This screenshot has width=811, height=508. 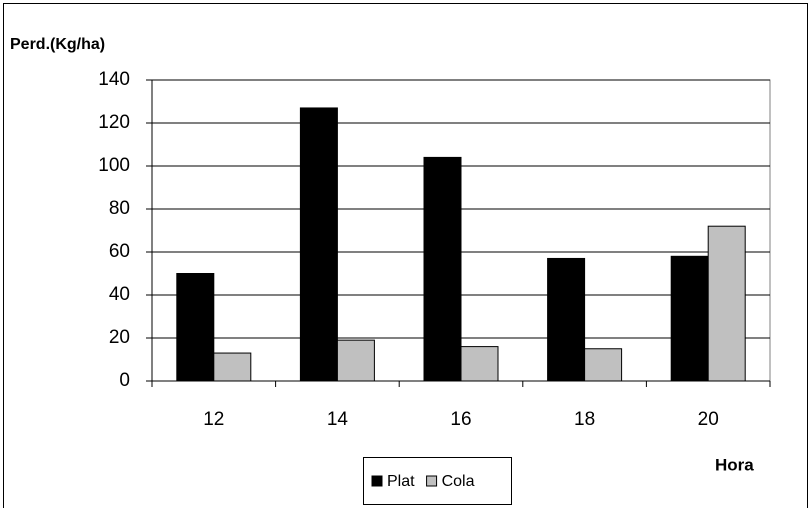 What do you see at coordinates (114, 165) in the screenshot?
I see `y-tick-label: 100` at bounding box center [114, 165].